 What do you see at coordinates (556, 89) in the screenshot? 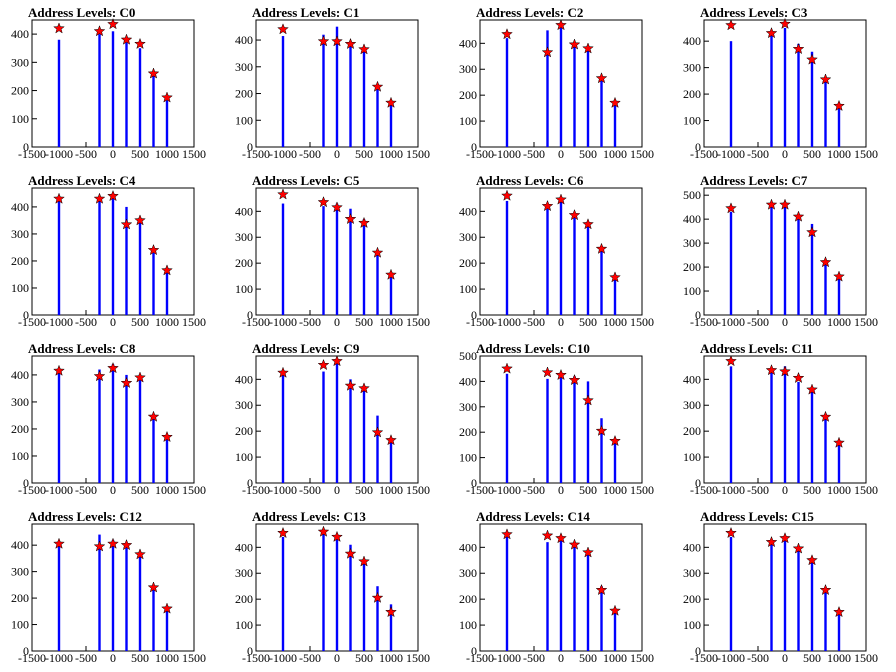
I see `chart-canvas: 0 100 200 300 400 -1500 -1000 -500 0 500 1000 1500` at bounding box center [556, 89].